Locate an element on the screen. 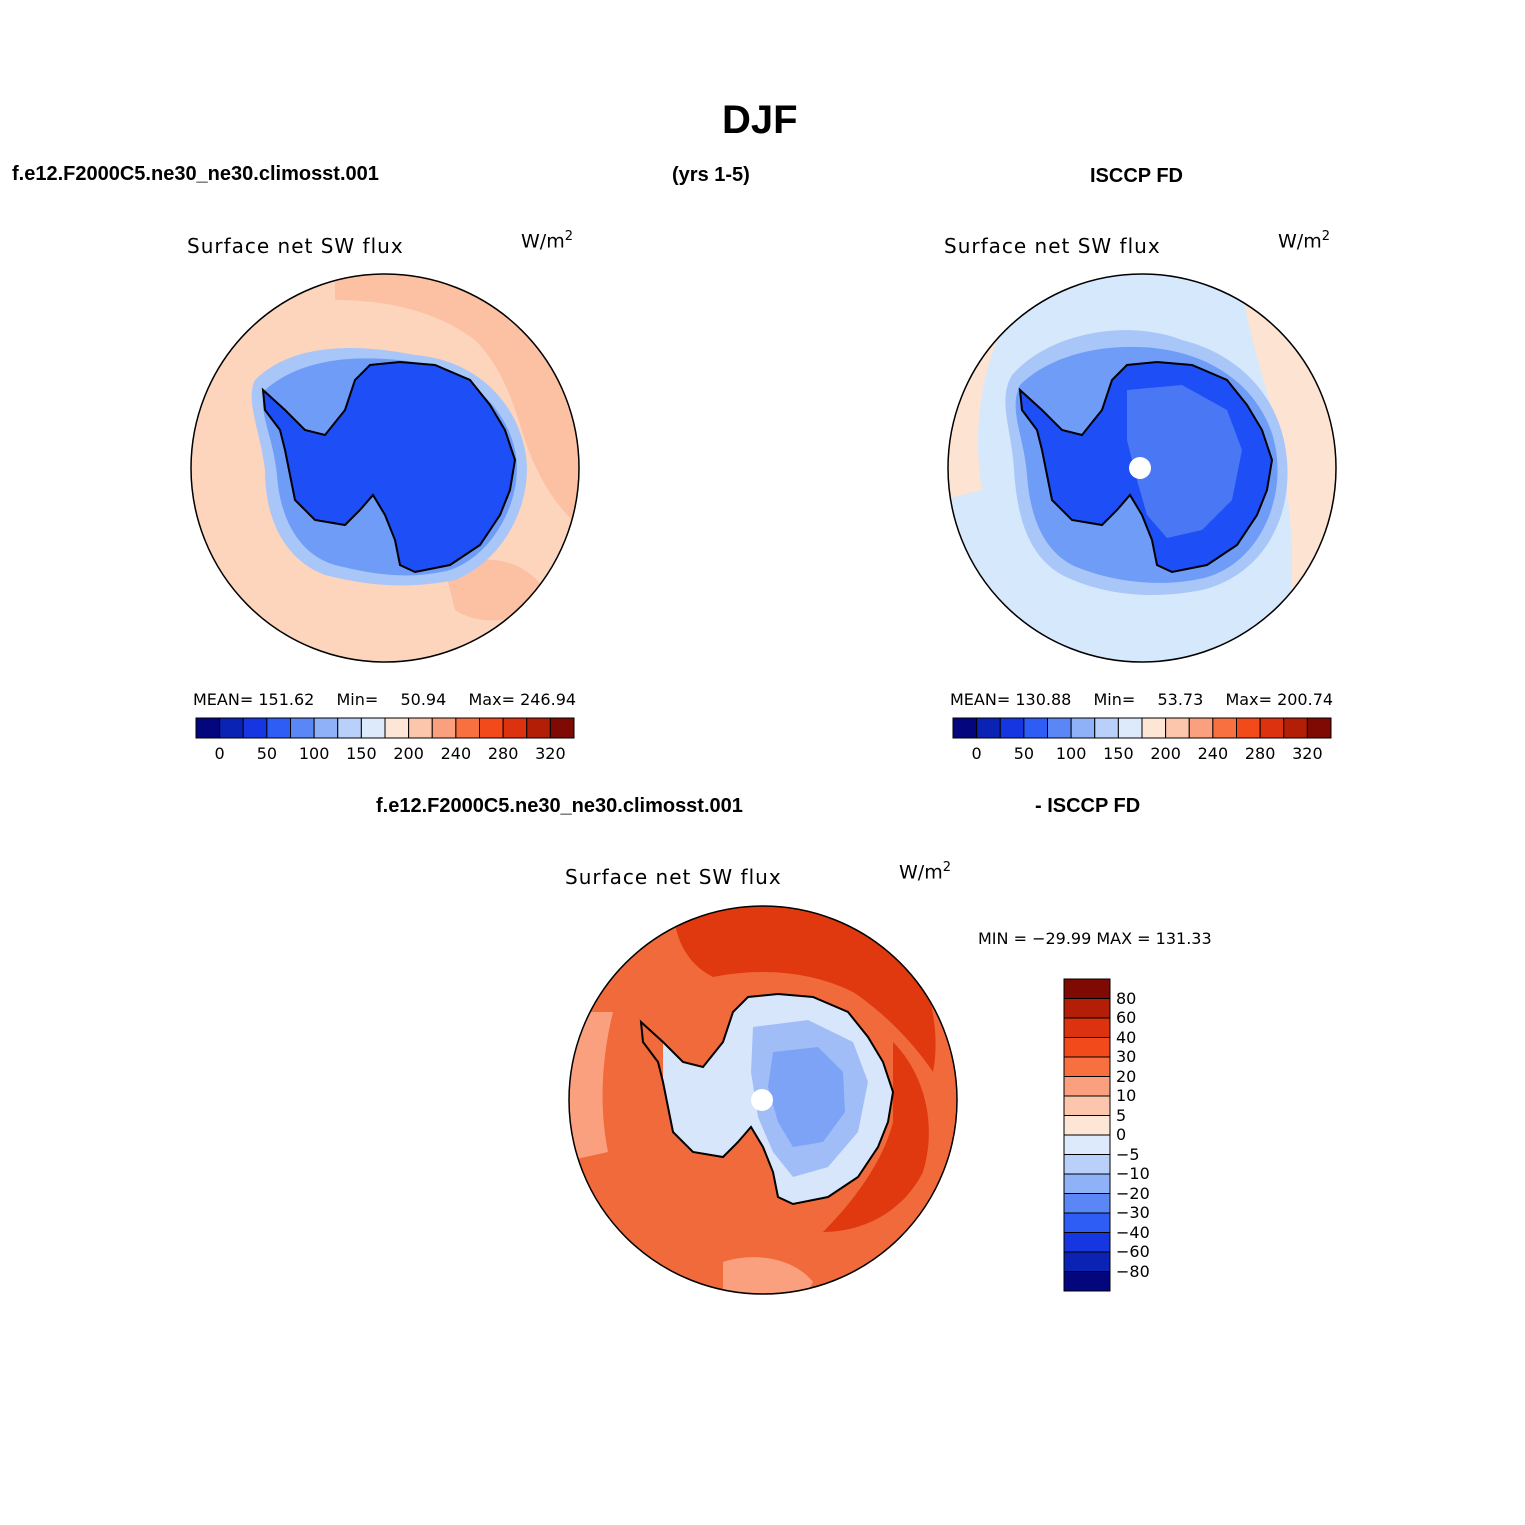  land-interior is located at coordinates (1184, 461).